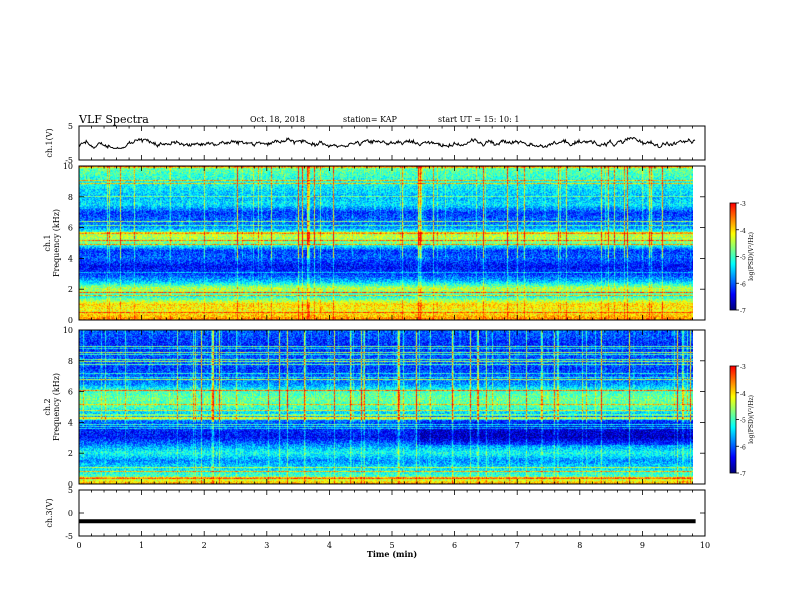 This screenshot has width=792, height=612. Describe the element at coordinates (454, 545) in the screenshot. I see `x-tick-label: 6` at that location.